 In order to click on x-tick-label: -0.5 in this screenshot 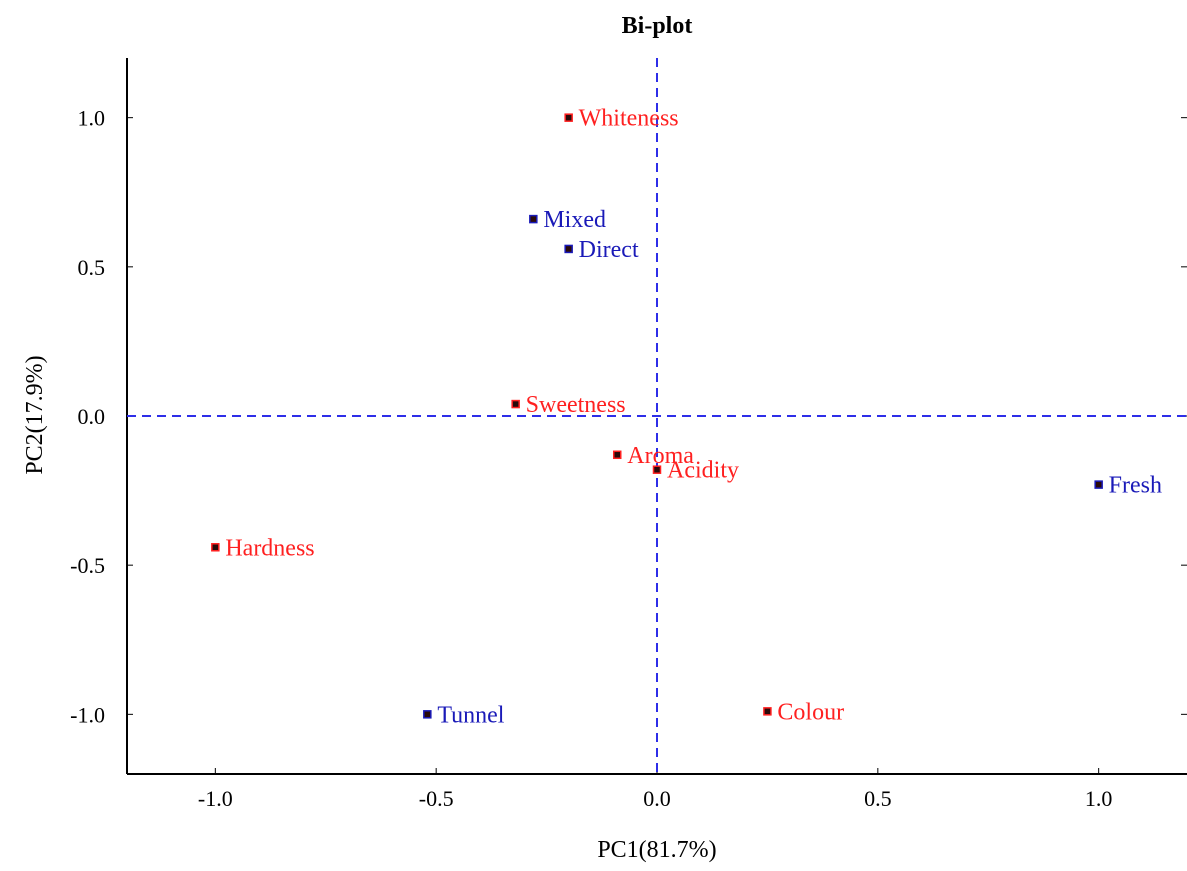, I will do `click(436, 798)`.